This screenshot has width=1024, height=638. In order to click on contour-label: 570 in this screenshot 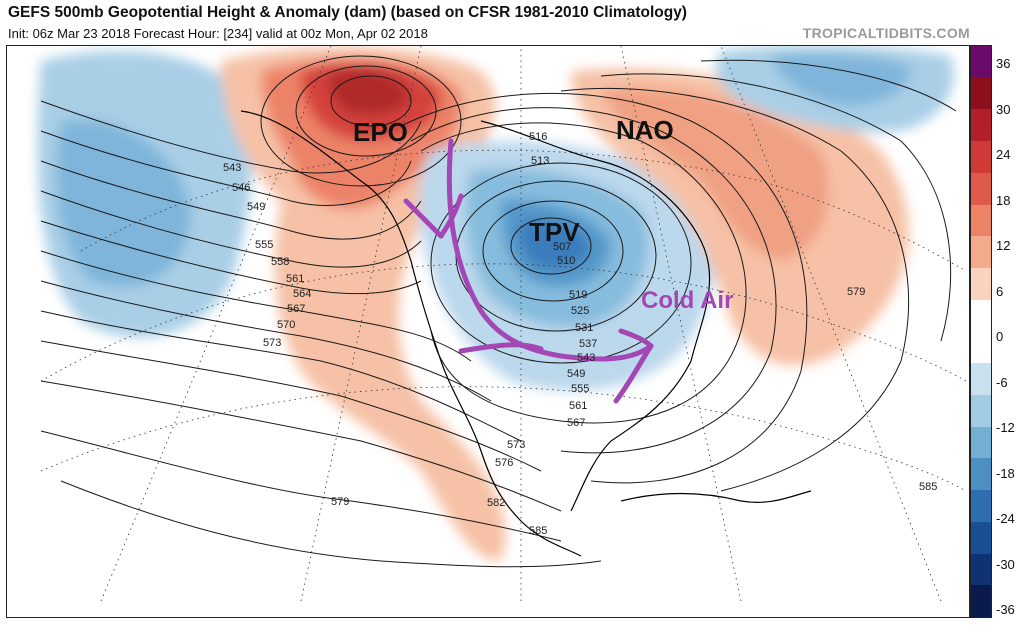, I will do `click(286, 325)`.